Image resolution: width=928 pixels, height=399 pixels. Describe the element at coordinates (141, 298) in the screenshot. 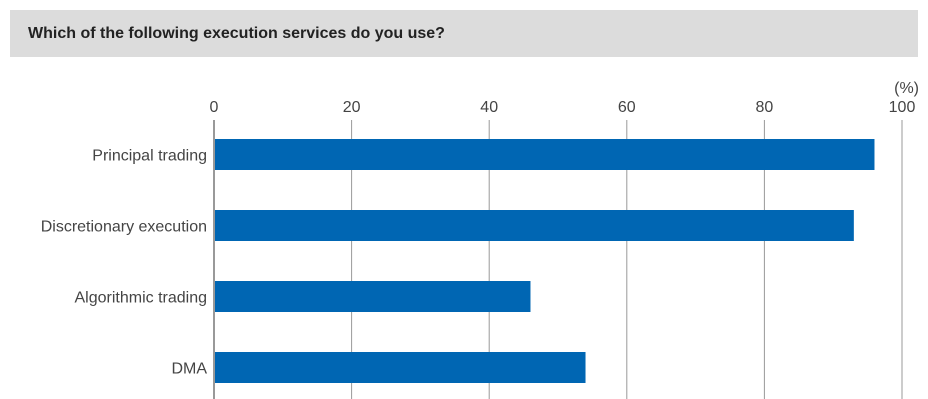

I see `category-label: Algorithmic trading` at that location.